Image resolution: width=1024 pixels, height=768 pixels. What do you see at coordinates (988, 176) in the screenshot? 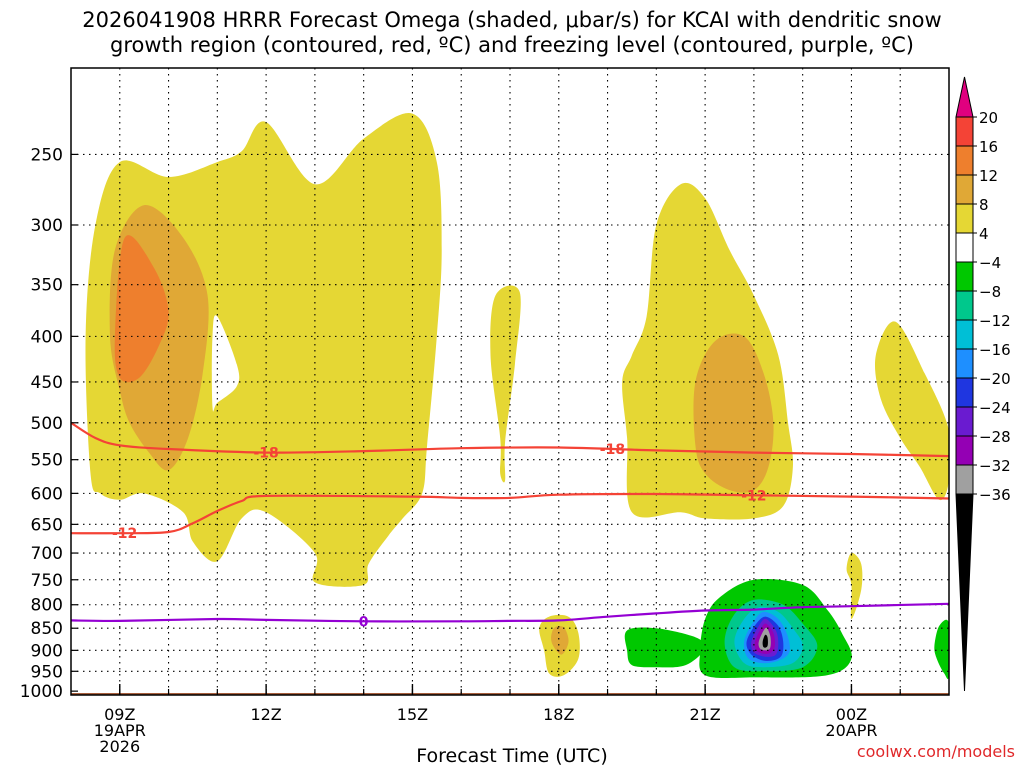
I see `colorbar-label-2: 12` at bounding box center [988, 176].